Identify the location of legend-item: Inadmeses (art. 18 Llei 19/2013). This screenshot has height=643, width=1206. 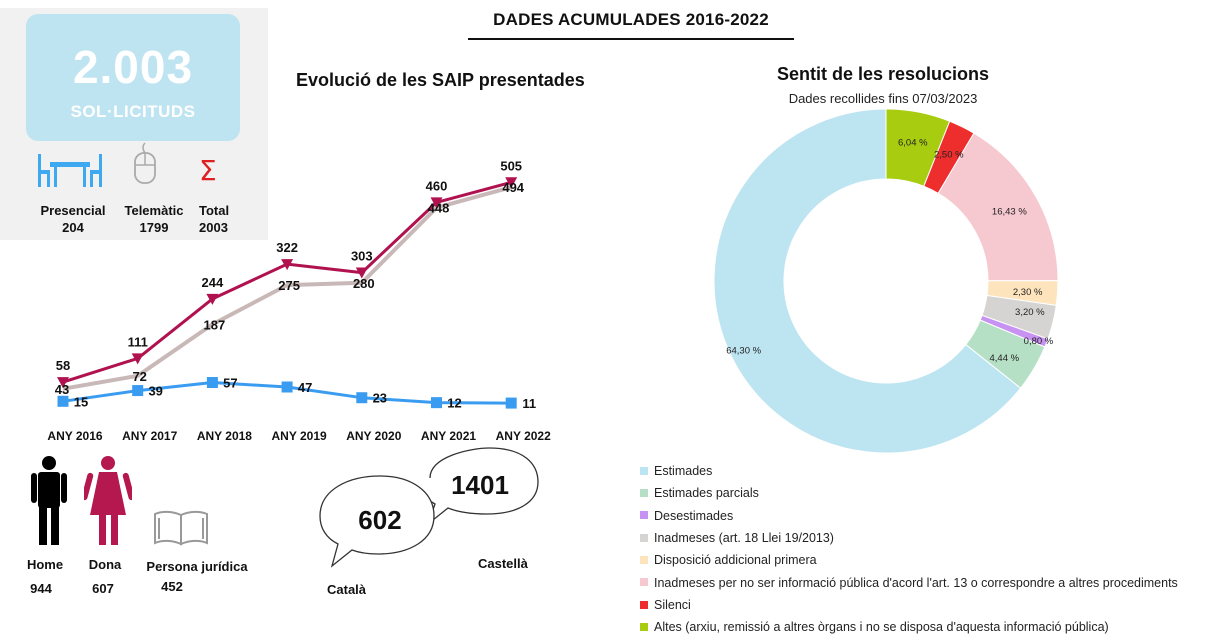
(737, 538).